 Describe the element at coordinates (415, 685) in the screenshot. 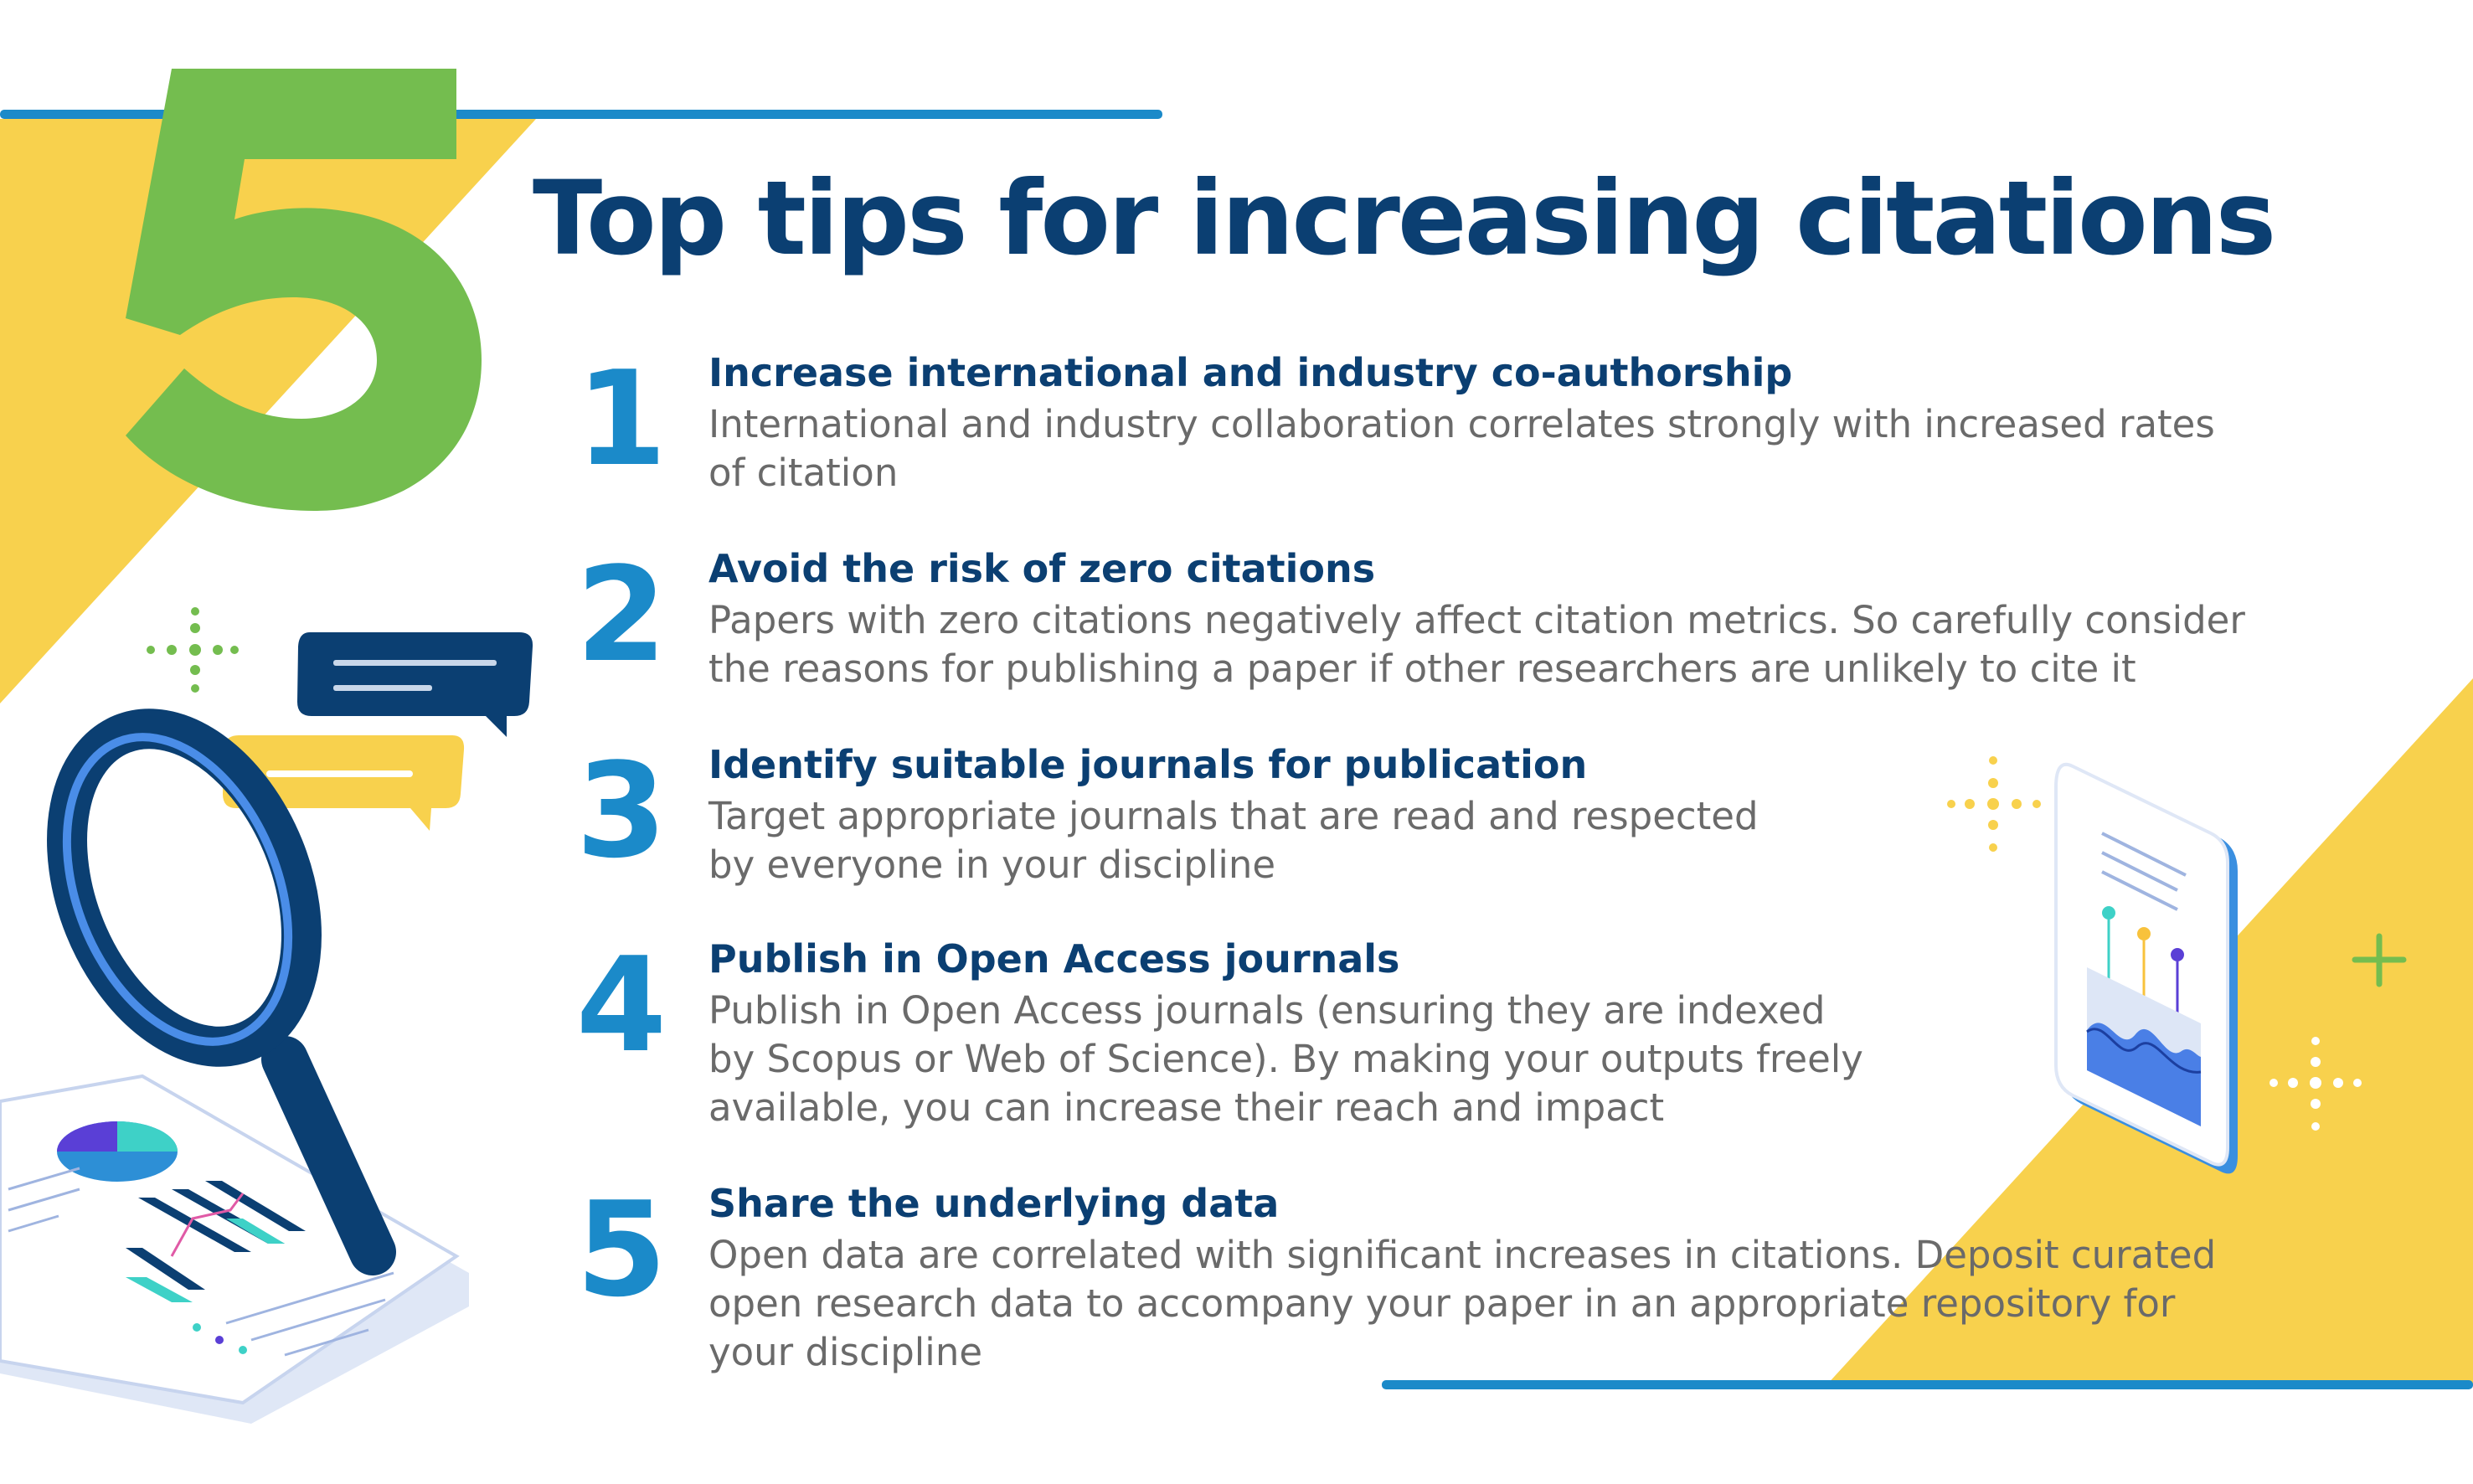

I see `chat-bubble-icon-navy` at that location.